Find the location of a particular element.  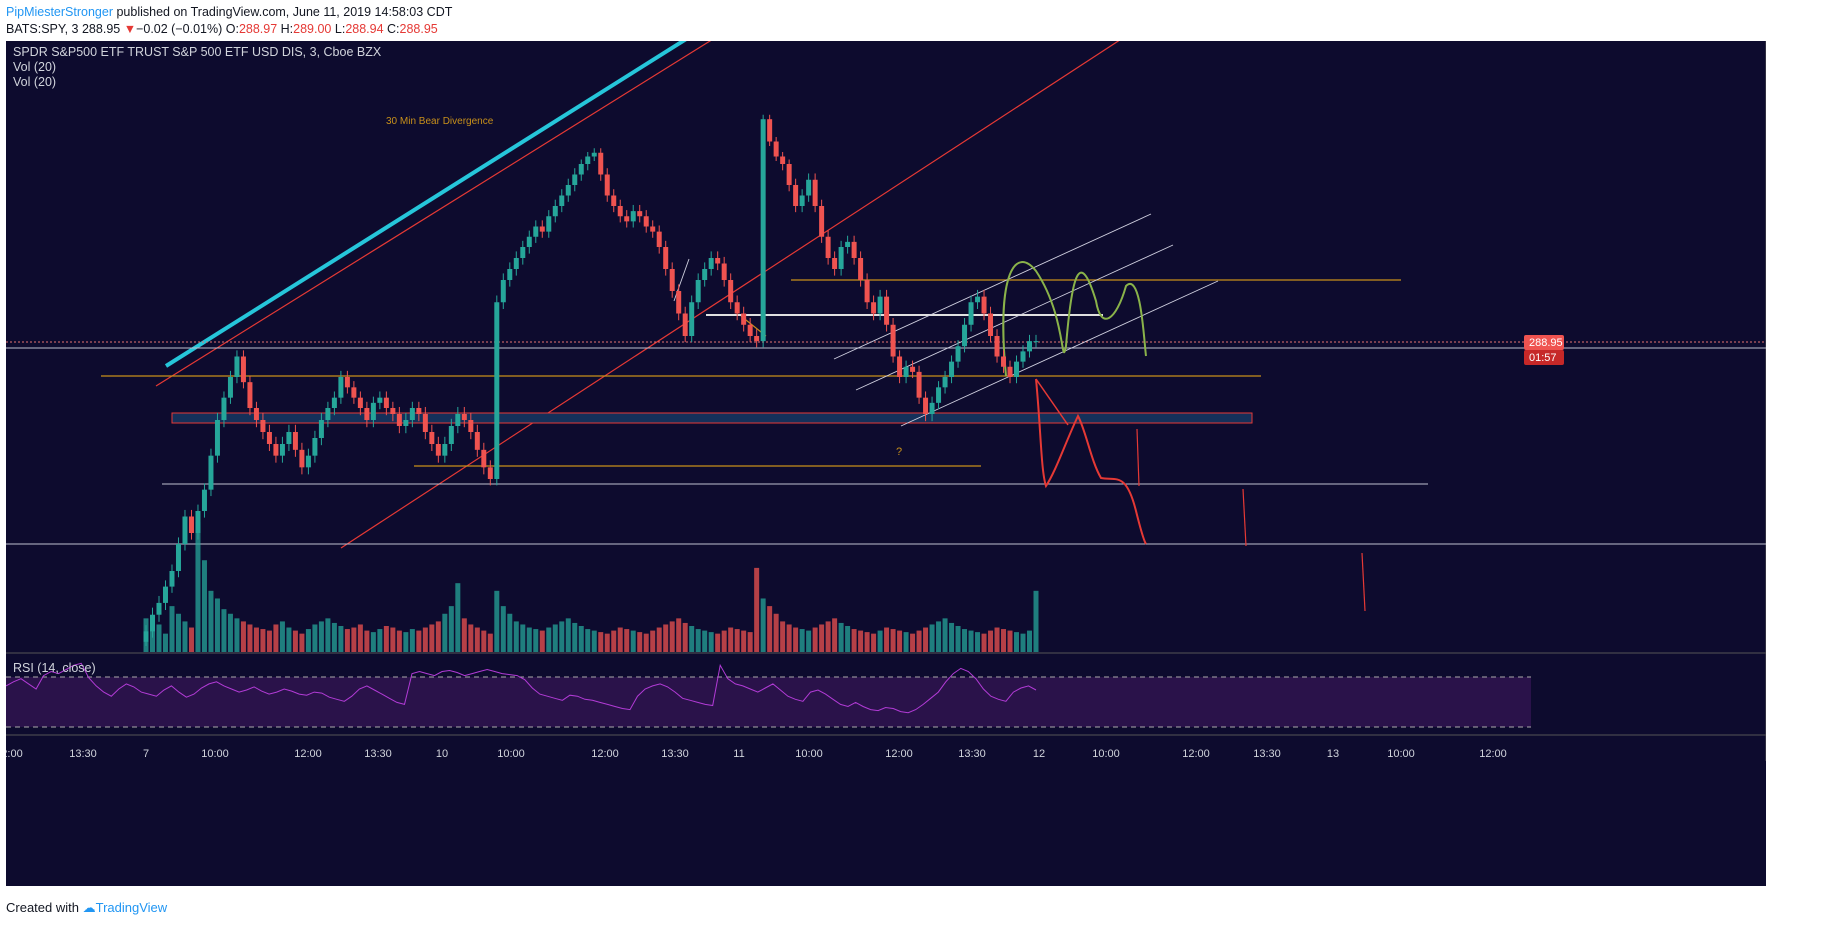

channel-lower is located at coordinates (1059, 353).